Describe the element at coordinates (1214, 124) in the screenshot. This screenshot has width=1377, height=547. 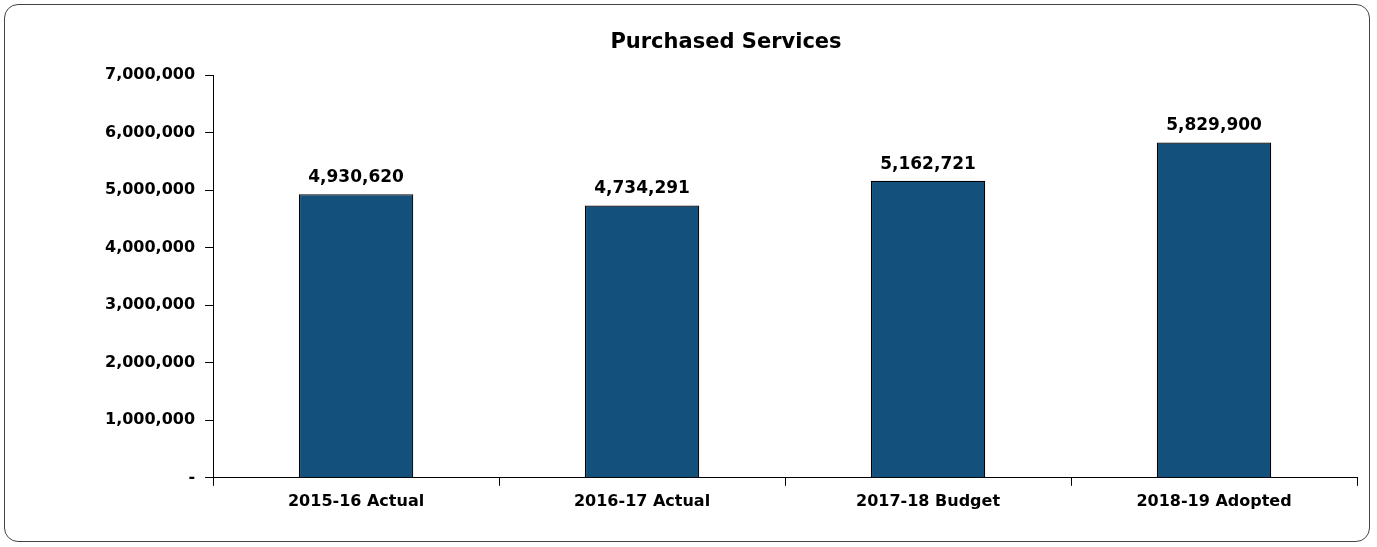
I see `data-label: 5,829,900` at that location.